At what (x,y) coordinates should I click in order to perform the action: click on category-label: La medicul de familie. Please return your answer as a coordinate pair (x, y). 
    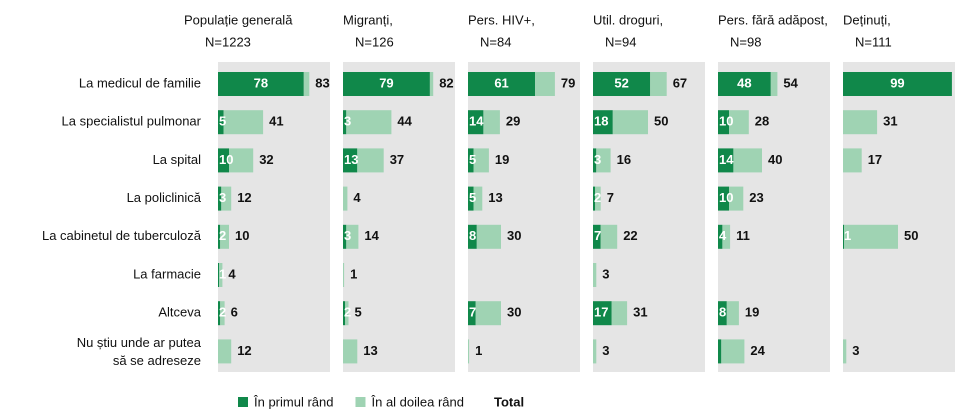
    Looking at the image, I should click on (140, 82).